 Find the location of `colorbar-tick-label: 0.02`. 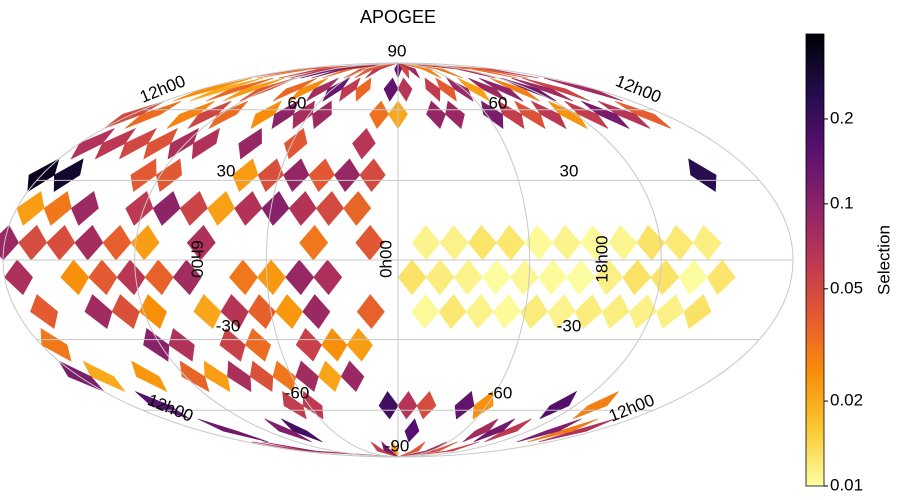

colorbar-tick-label: 0.02 is located at coordinates (846, 400).